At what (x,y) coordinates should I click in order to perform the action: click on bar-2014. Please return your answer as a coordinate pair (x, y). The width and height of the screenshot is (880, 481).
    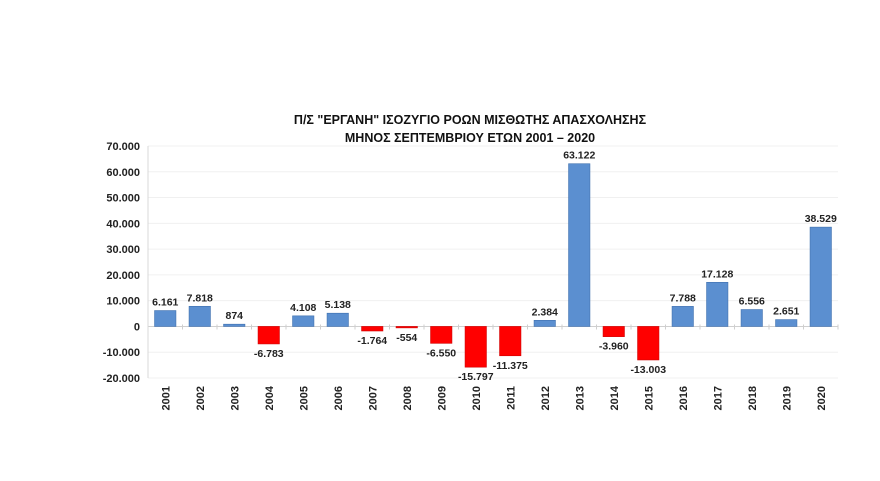
    Looking at the image, I should click on (613, 331).